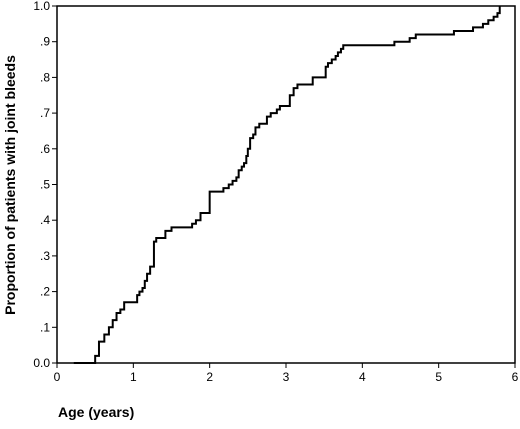 The height and width of the screenshot is (429, 520). I want to click on y-tick-label: .4, so click(45, 220).